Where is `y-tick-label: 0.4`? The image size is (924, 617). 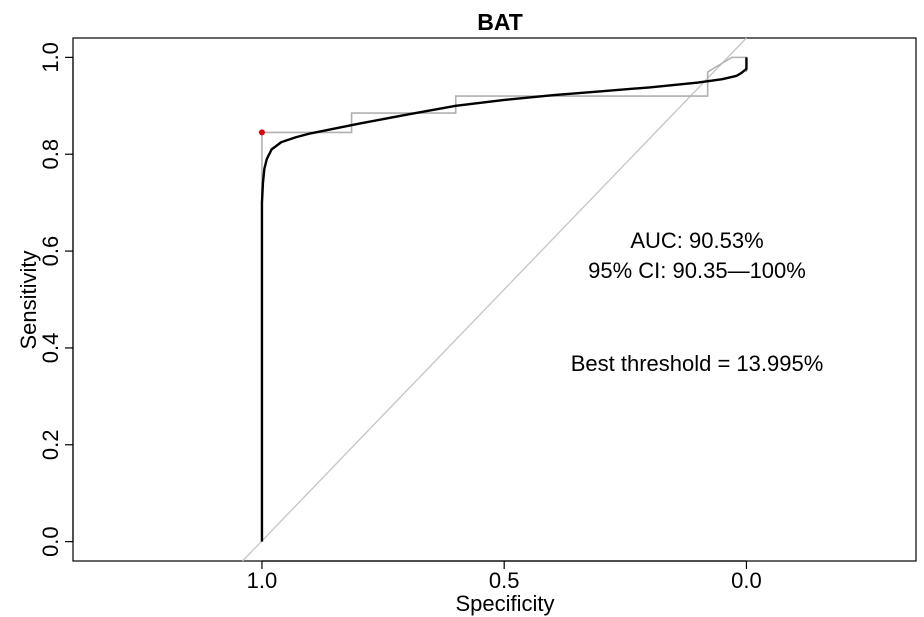 y-tick-label: 0.4 is located at coordinates (50, 348).